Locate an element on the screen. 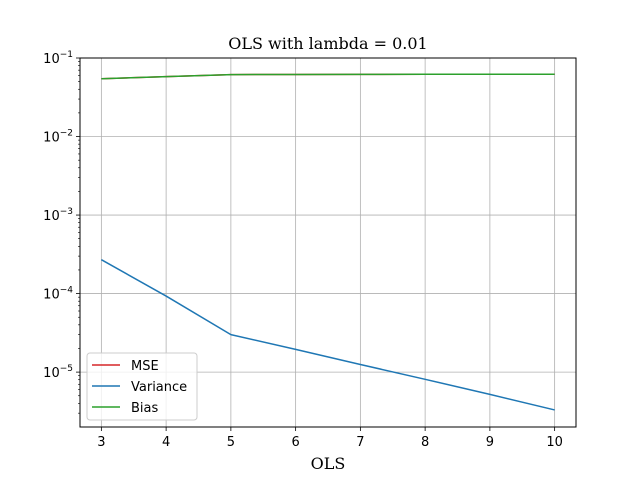  legend-label-bias: Bias is located at coordinates (144, 408).